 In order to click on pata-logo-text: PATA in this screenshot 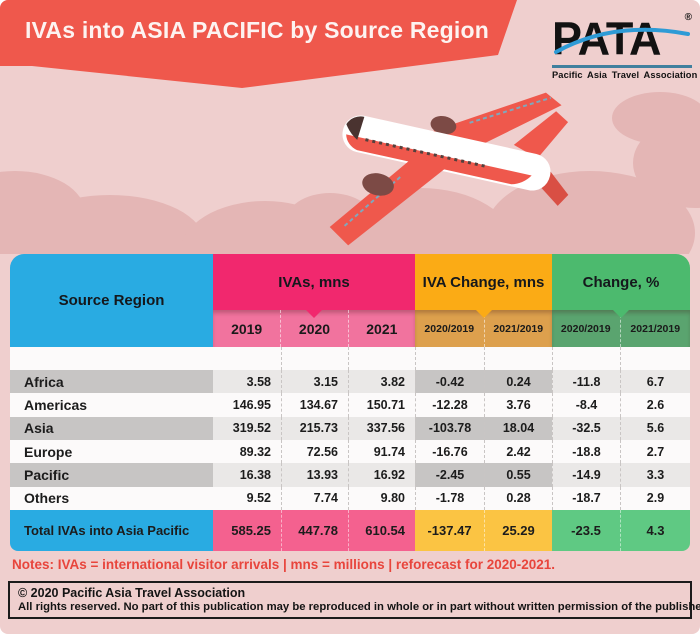, I will do `click(606, 38)`.